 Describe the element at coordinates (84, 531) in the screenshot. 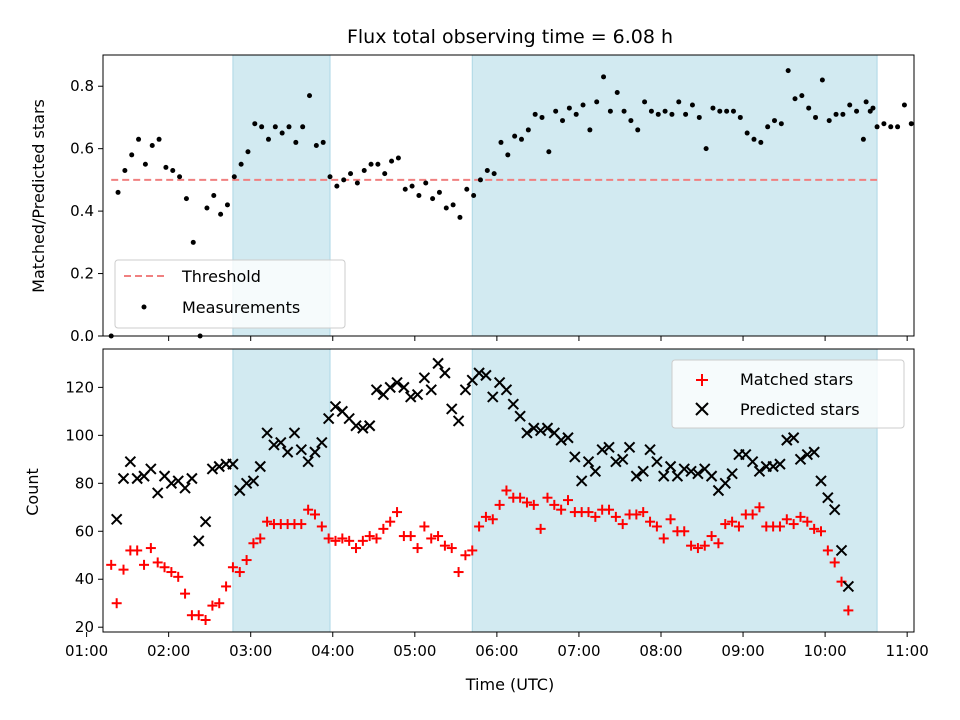

I see `bottom-y-tick-label: 60` at that location.